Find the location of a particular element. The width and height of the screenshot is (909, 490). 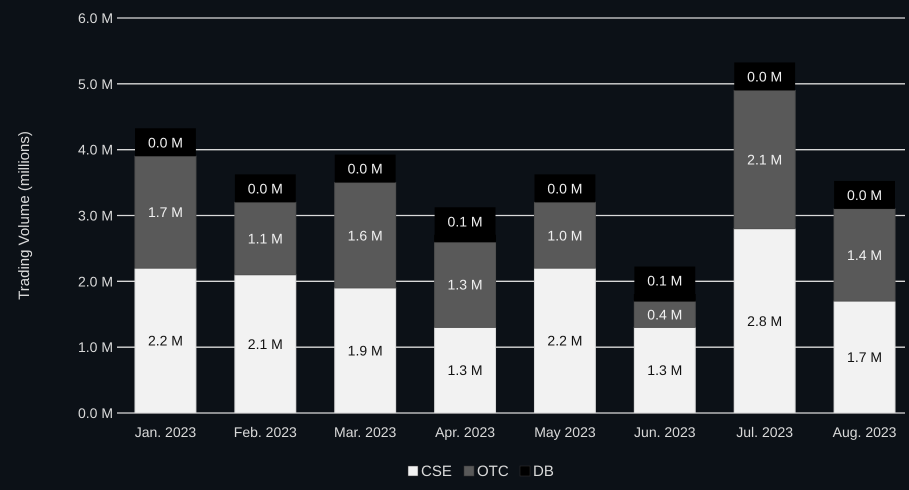

legend-label: OTC is located at coordinates (493, 471).